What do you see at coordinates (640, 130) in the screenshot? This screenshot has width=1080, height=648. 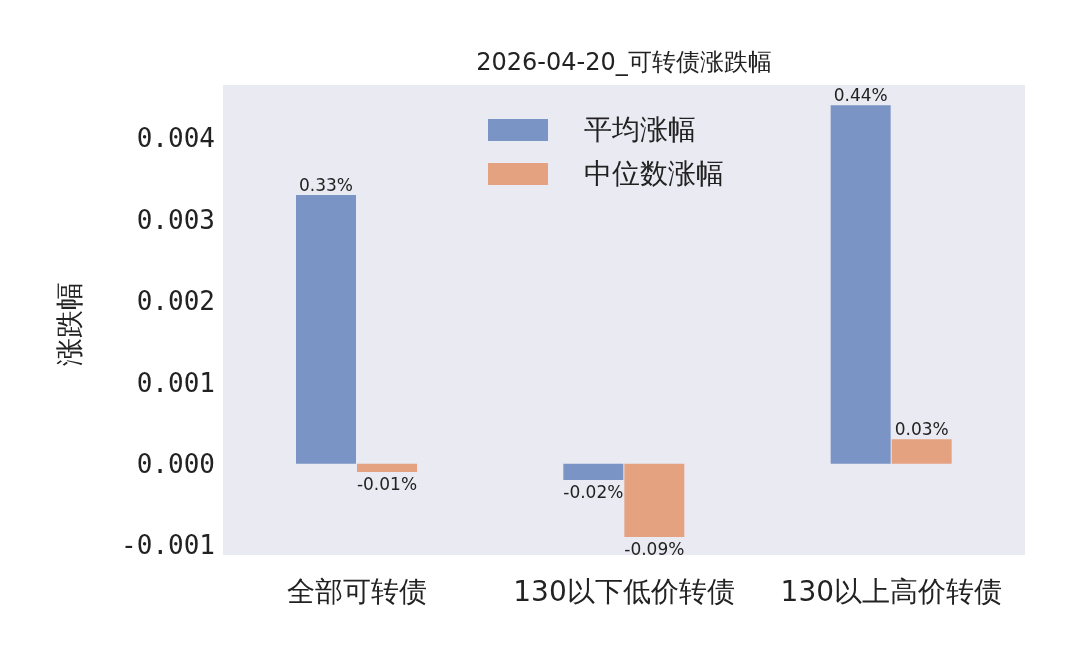 I see `legend-label: 平均涨幅` at bounding box center [640, 130].